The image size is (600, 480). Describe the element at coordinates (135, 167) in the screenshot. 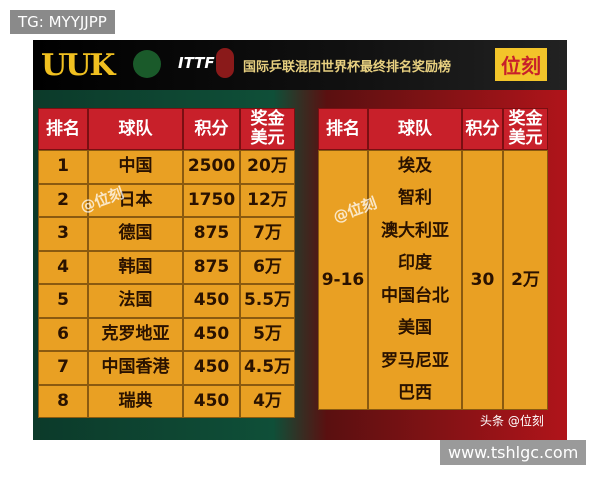

I see `table-cell: 中国` at that location.